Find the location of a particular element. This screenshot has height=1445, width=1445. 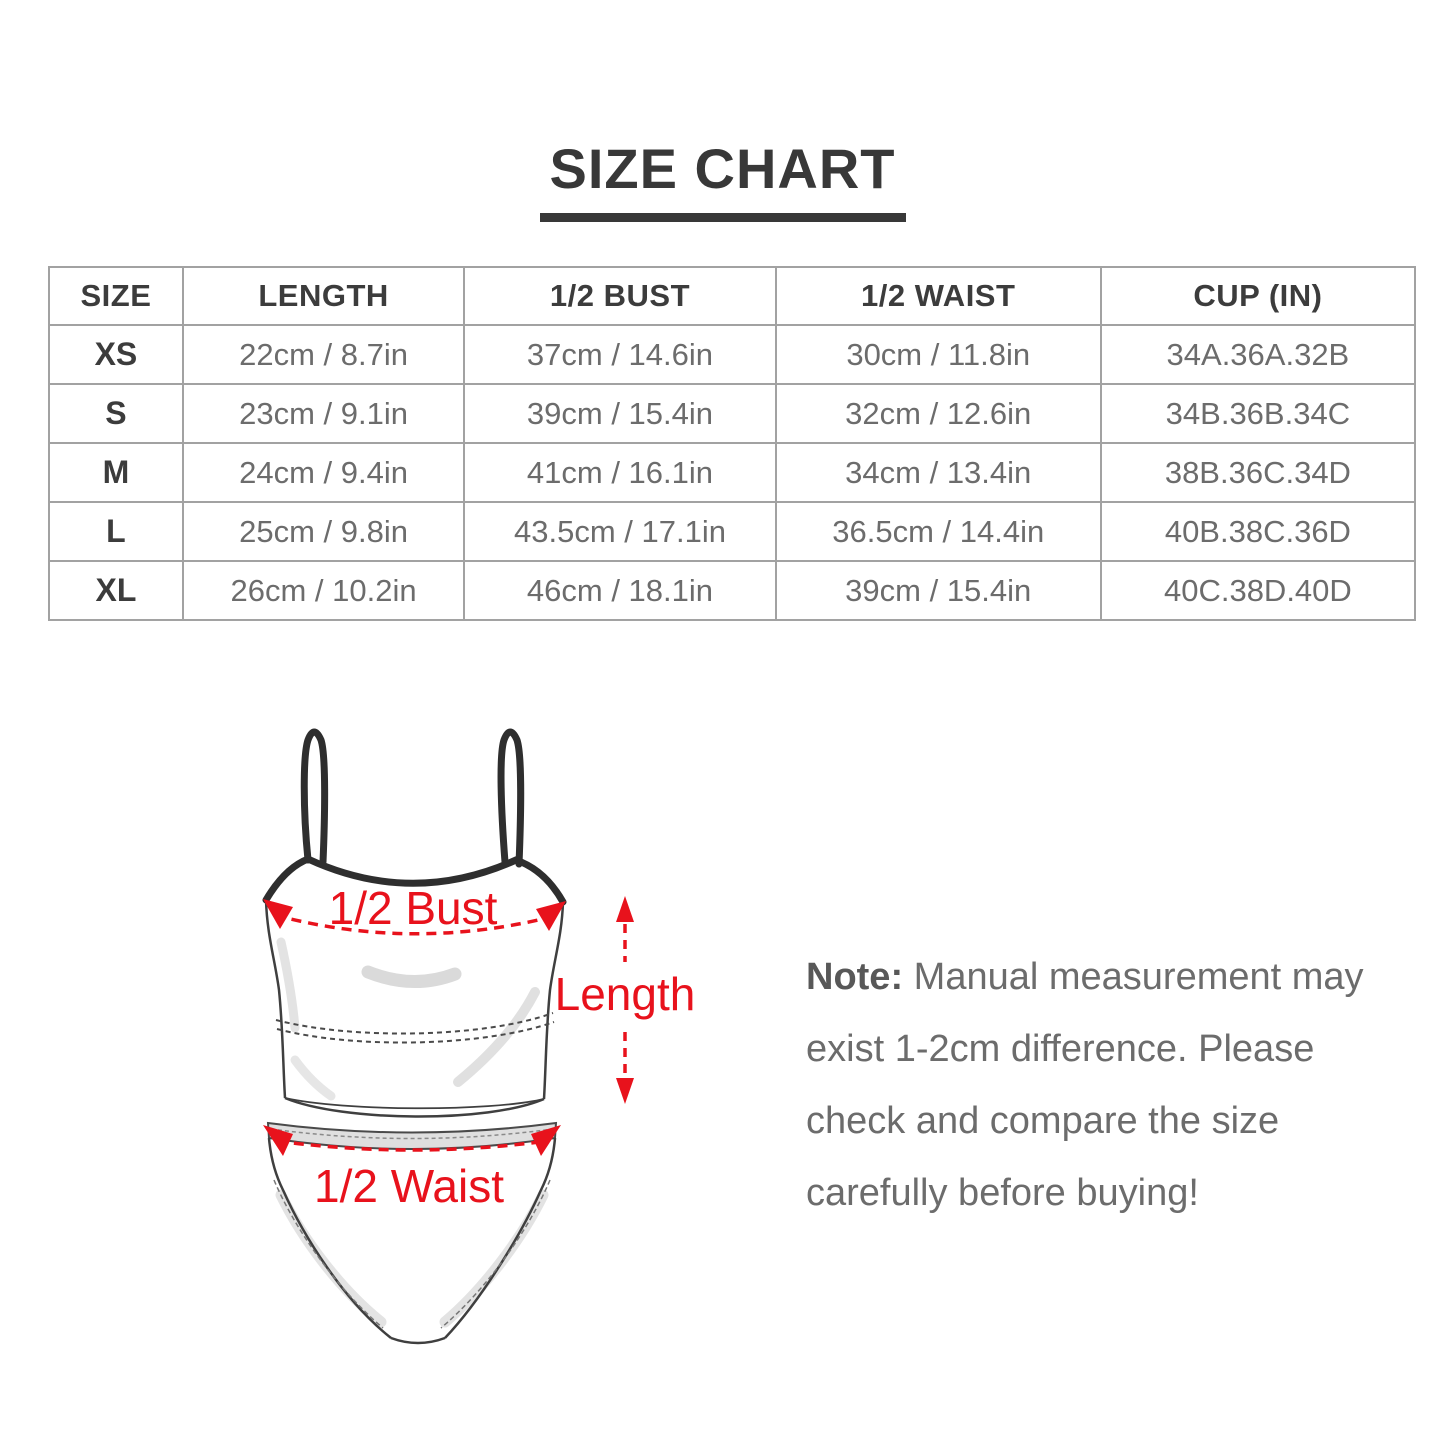

title-block: SIZE CHART is located at coordinates (722, 179).